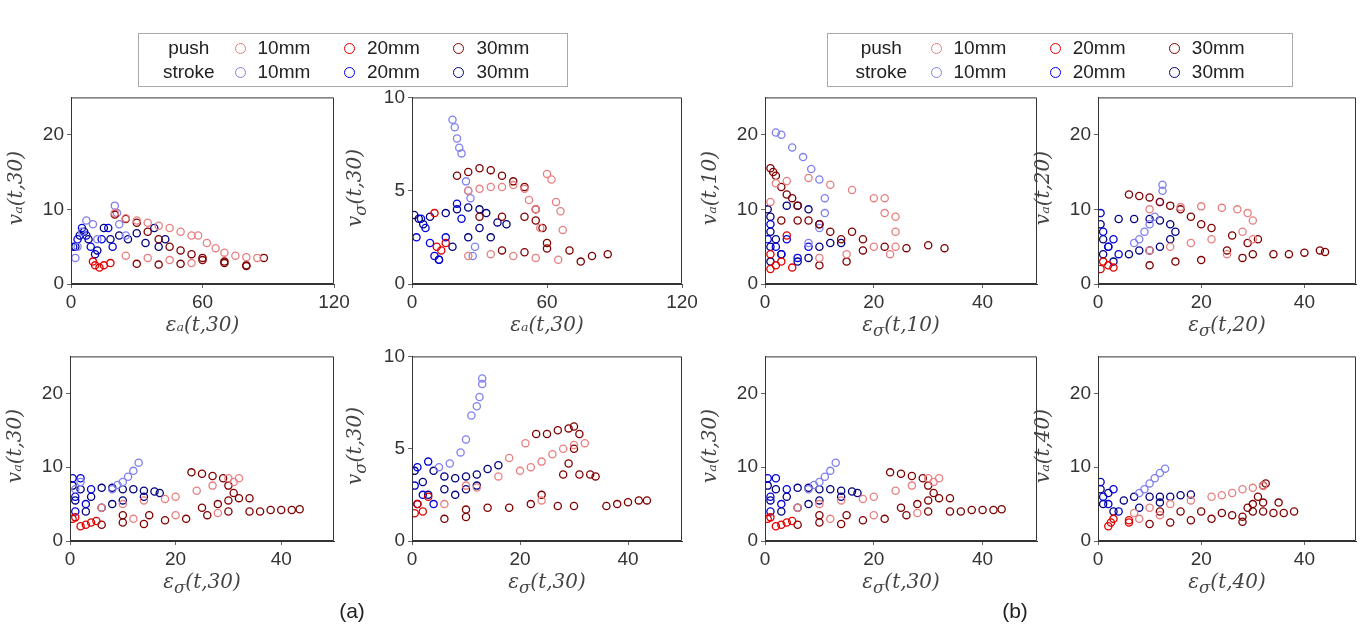 This screenshot has height=641, width=1364. What do you see at coordinates (1227, 583) in the screenshot?
I see `x-axis-title: ε$_{σ}$(t,40)` at bounding box center [1227, 583].